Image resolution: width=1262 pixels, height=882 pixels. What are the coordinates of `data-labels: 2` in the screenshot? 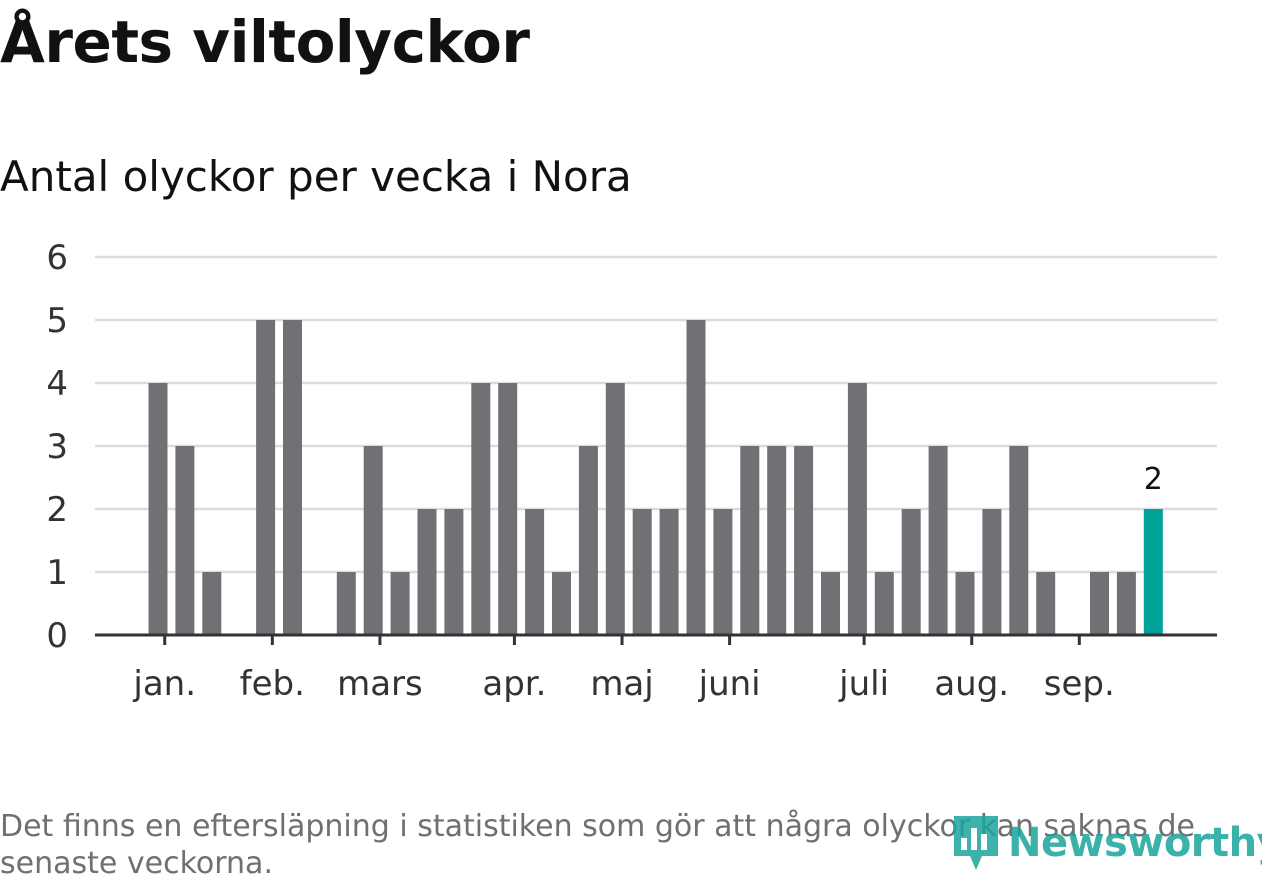 It's located at (1153, 479).